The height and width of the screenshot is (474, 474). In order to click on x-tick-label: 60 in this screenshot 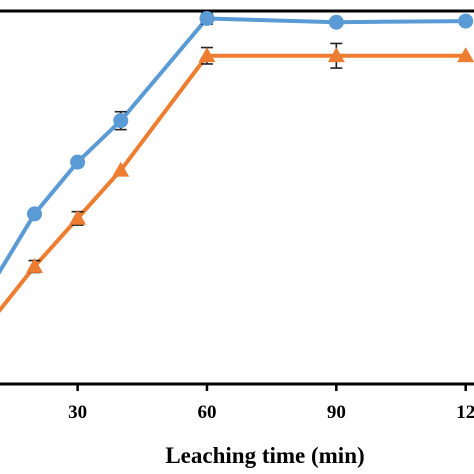, I will do `click(206, 412)`.